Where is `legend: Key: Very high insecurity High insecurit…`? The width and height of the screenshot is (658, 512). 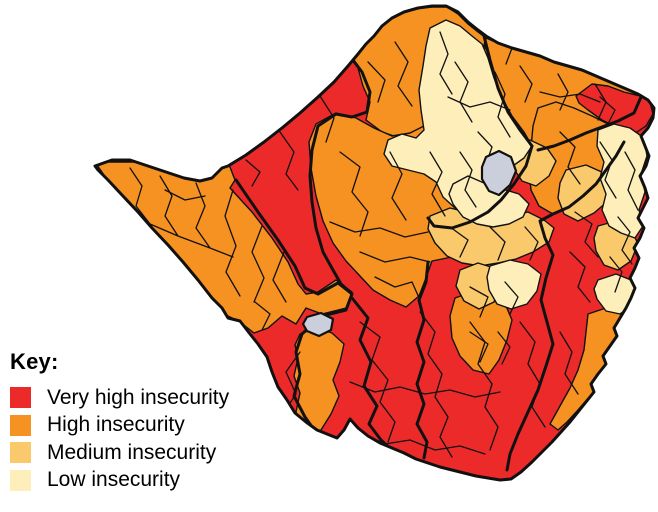
legend: Key: Very high insecurity High insecurit… is located at coordinates (119, 421).